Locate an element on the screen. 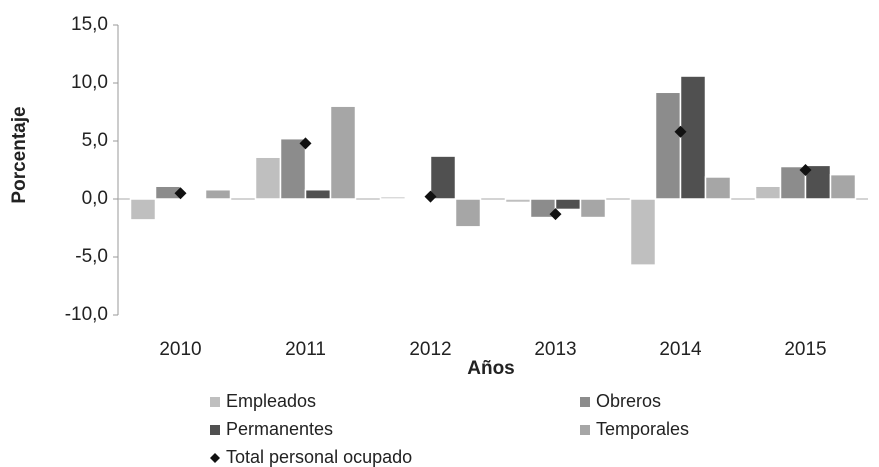  y-tick-label: -5,0 is located at coordinates (91, 256).